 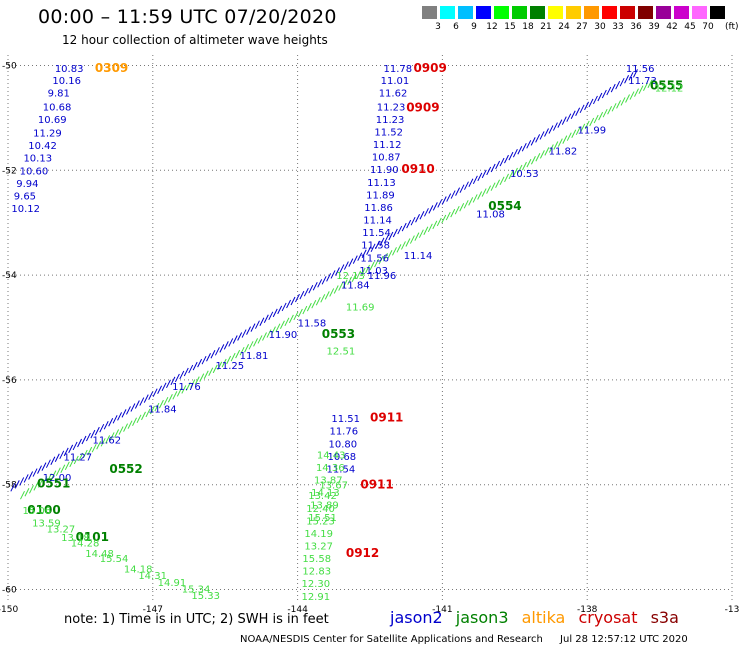 What do you see at coordinates (386, 158) in the screenshot?
I see `data-point-label: 10.87` at bounding box center [386, 158].